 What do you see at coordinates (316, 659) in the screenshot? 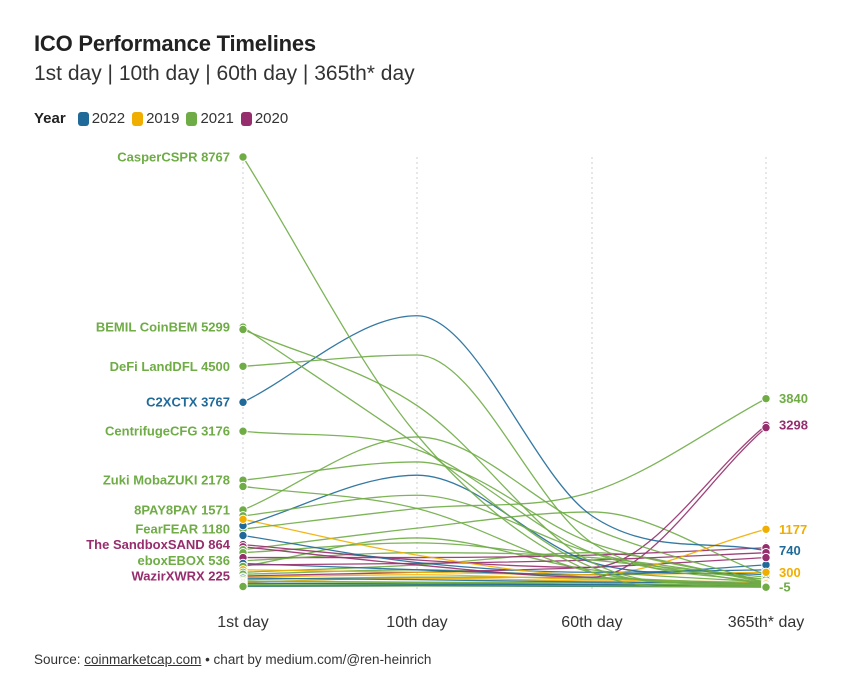
I see `credit-text: • chart by medium.com/@ren-heinrich` at bounding box center [316, 659].